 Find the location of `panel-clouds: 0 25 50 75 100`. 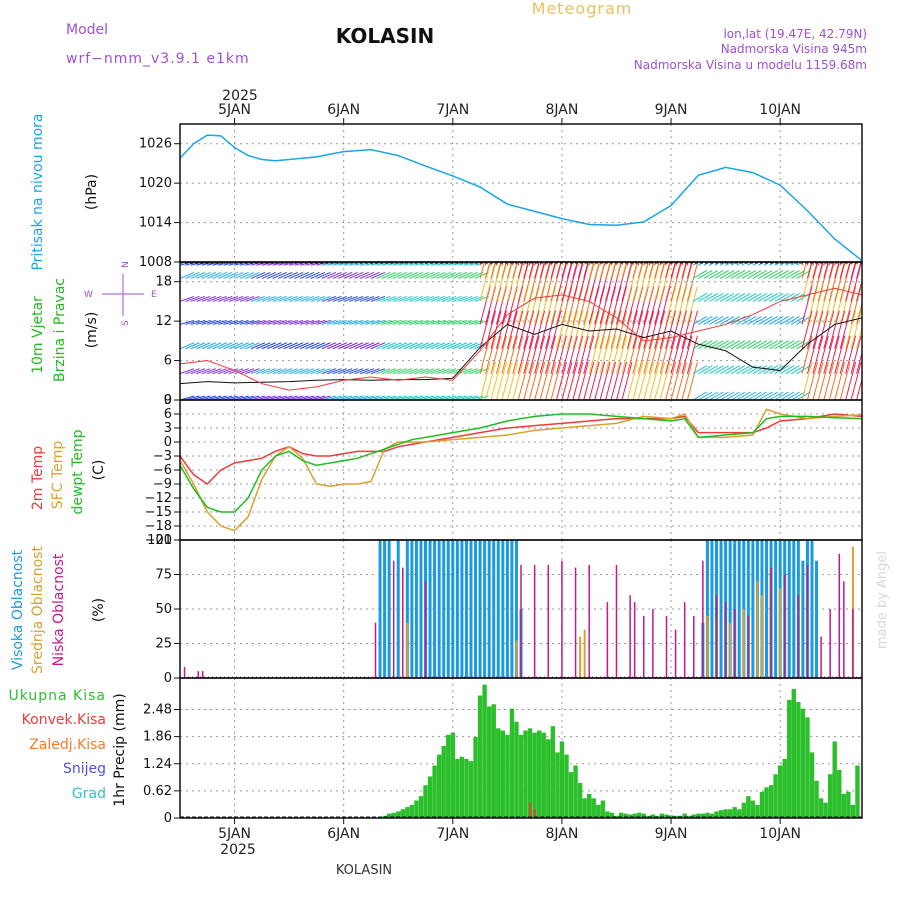

panel-clouds: 0 25 50 75 100 is located at coordinates (504, 609).